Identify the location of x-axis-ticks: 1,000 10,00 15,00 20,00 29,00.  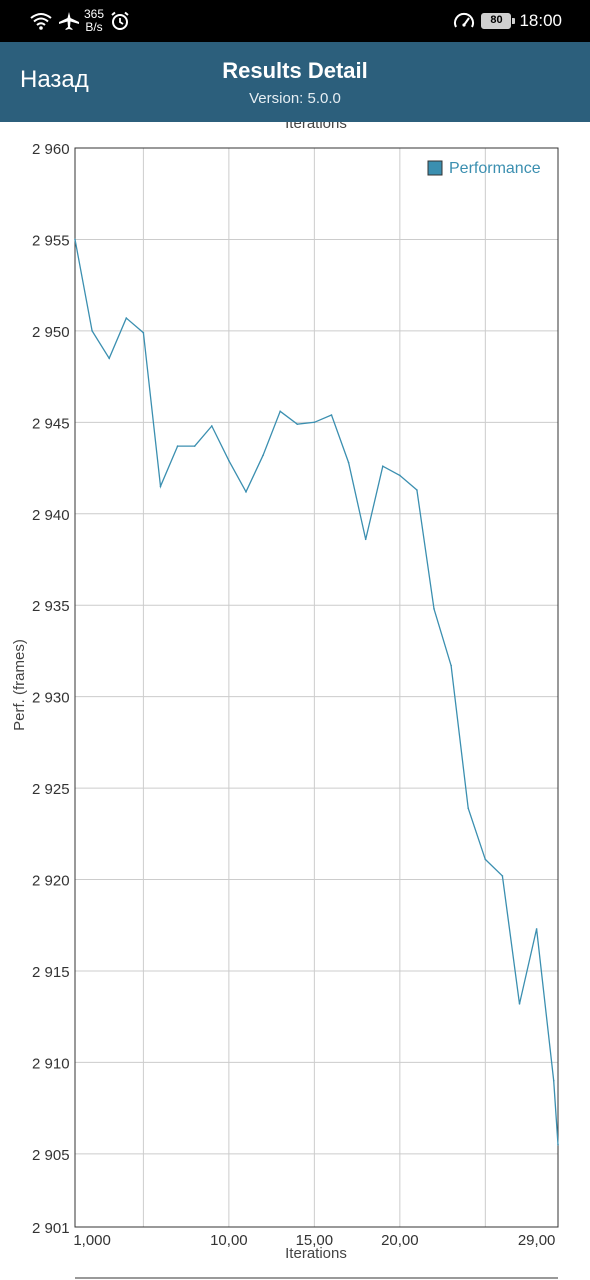
(314, 1240).